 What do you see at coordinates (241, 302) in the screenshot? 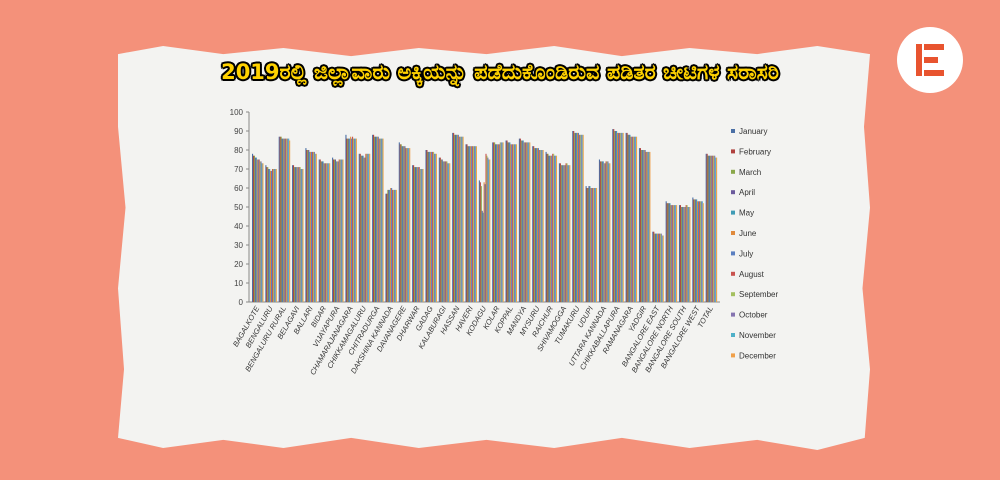
I see `y-tick-label: 0` at bounding box center [241, 302].